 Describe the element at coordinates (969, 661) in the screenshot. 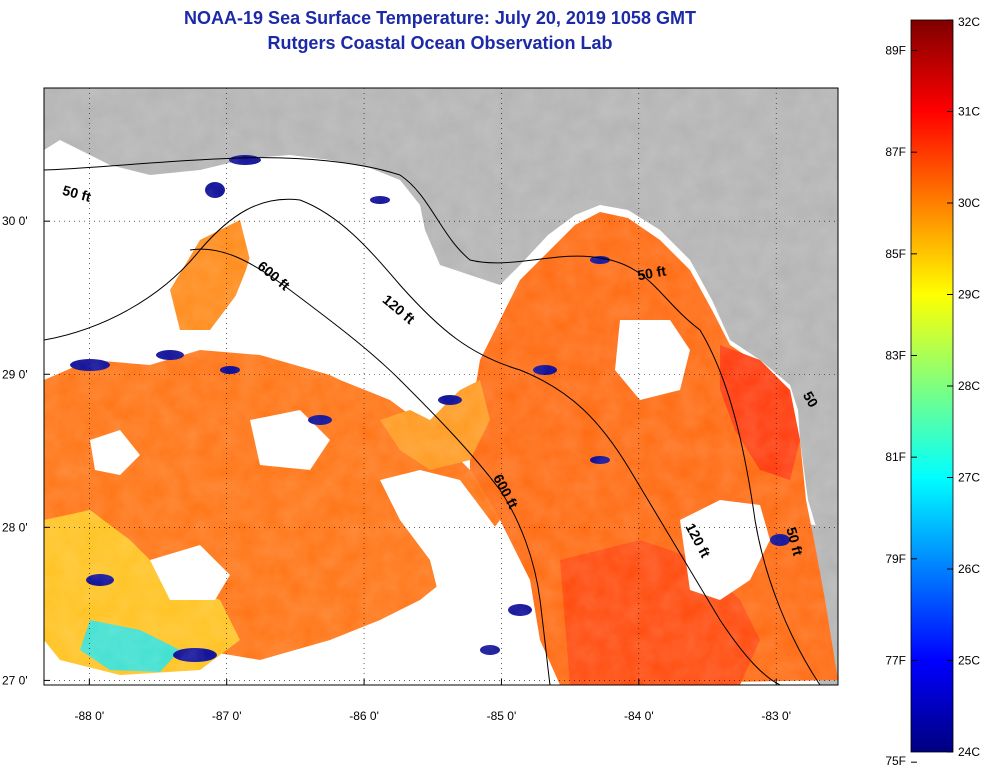

I see `cb-label-c: 25C` at that location.